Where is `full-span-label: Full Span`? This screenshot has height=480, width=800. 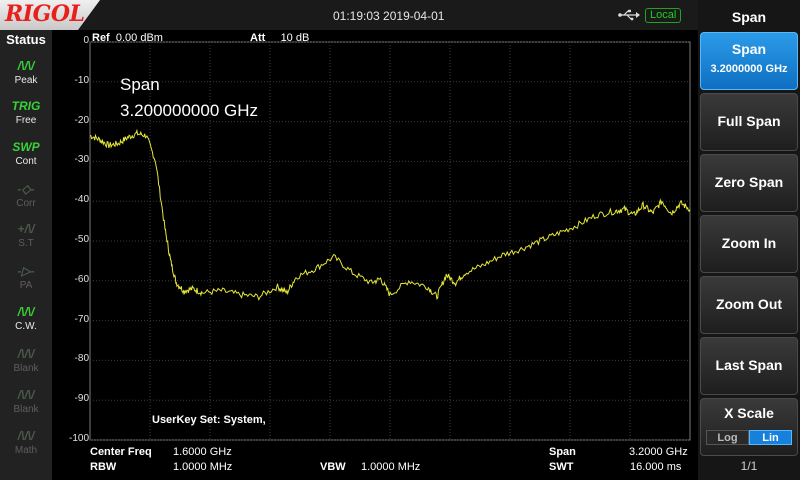 full-span-label: Full Span is located at coordinates (749, 121).